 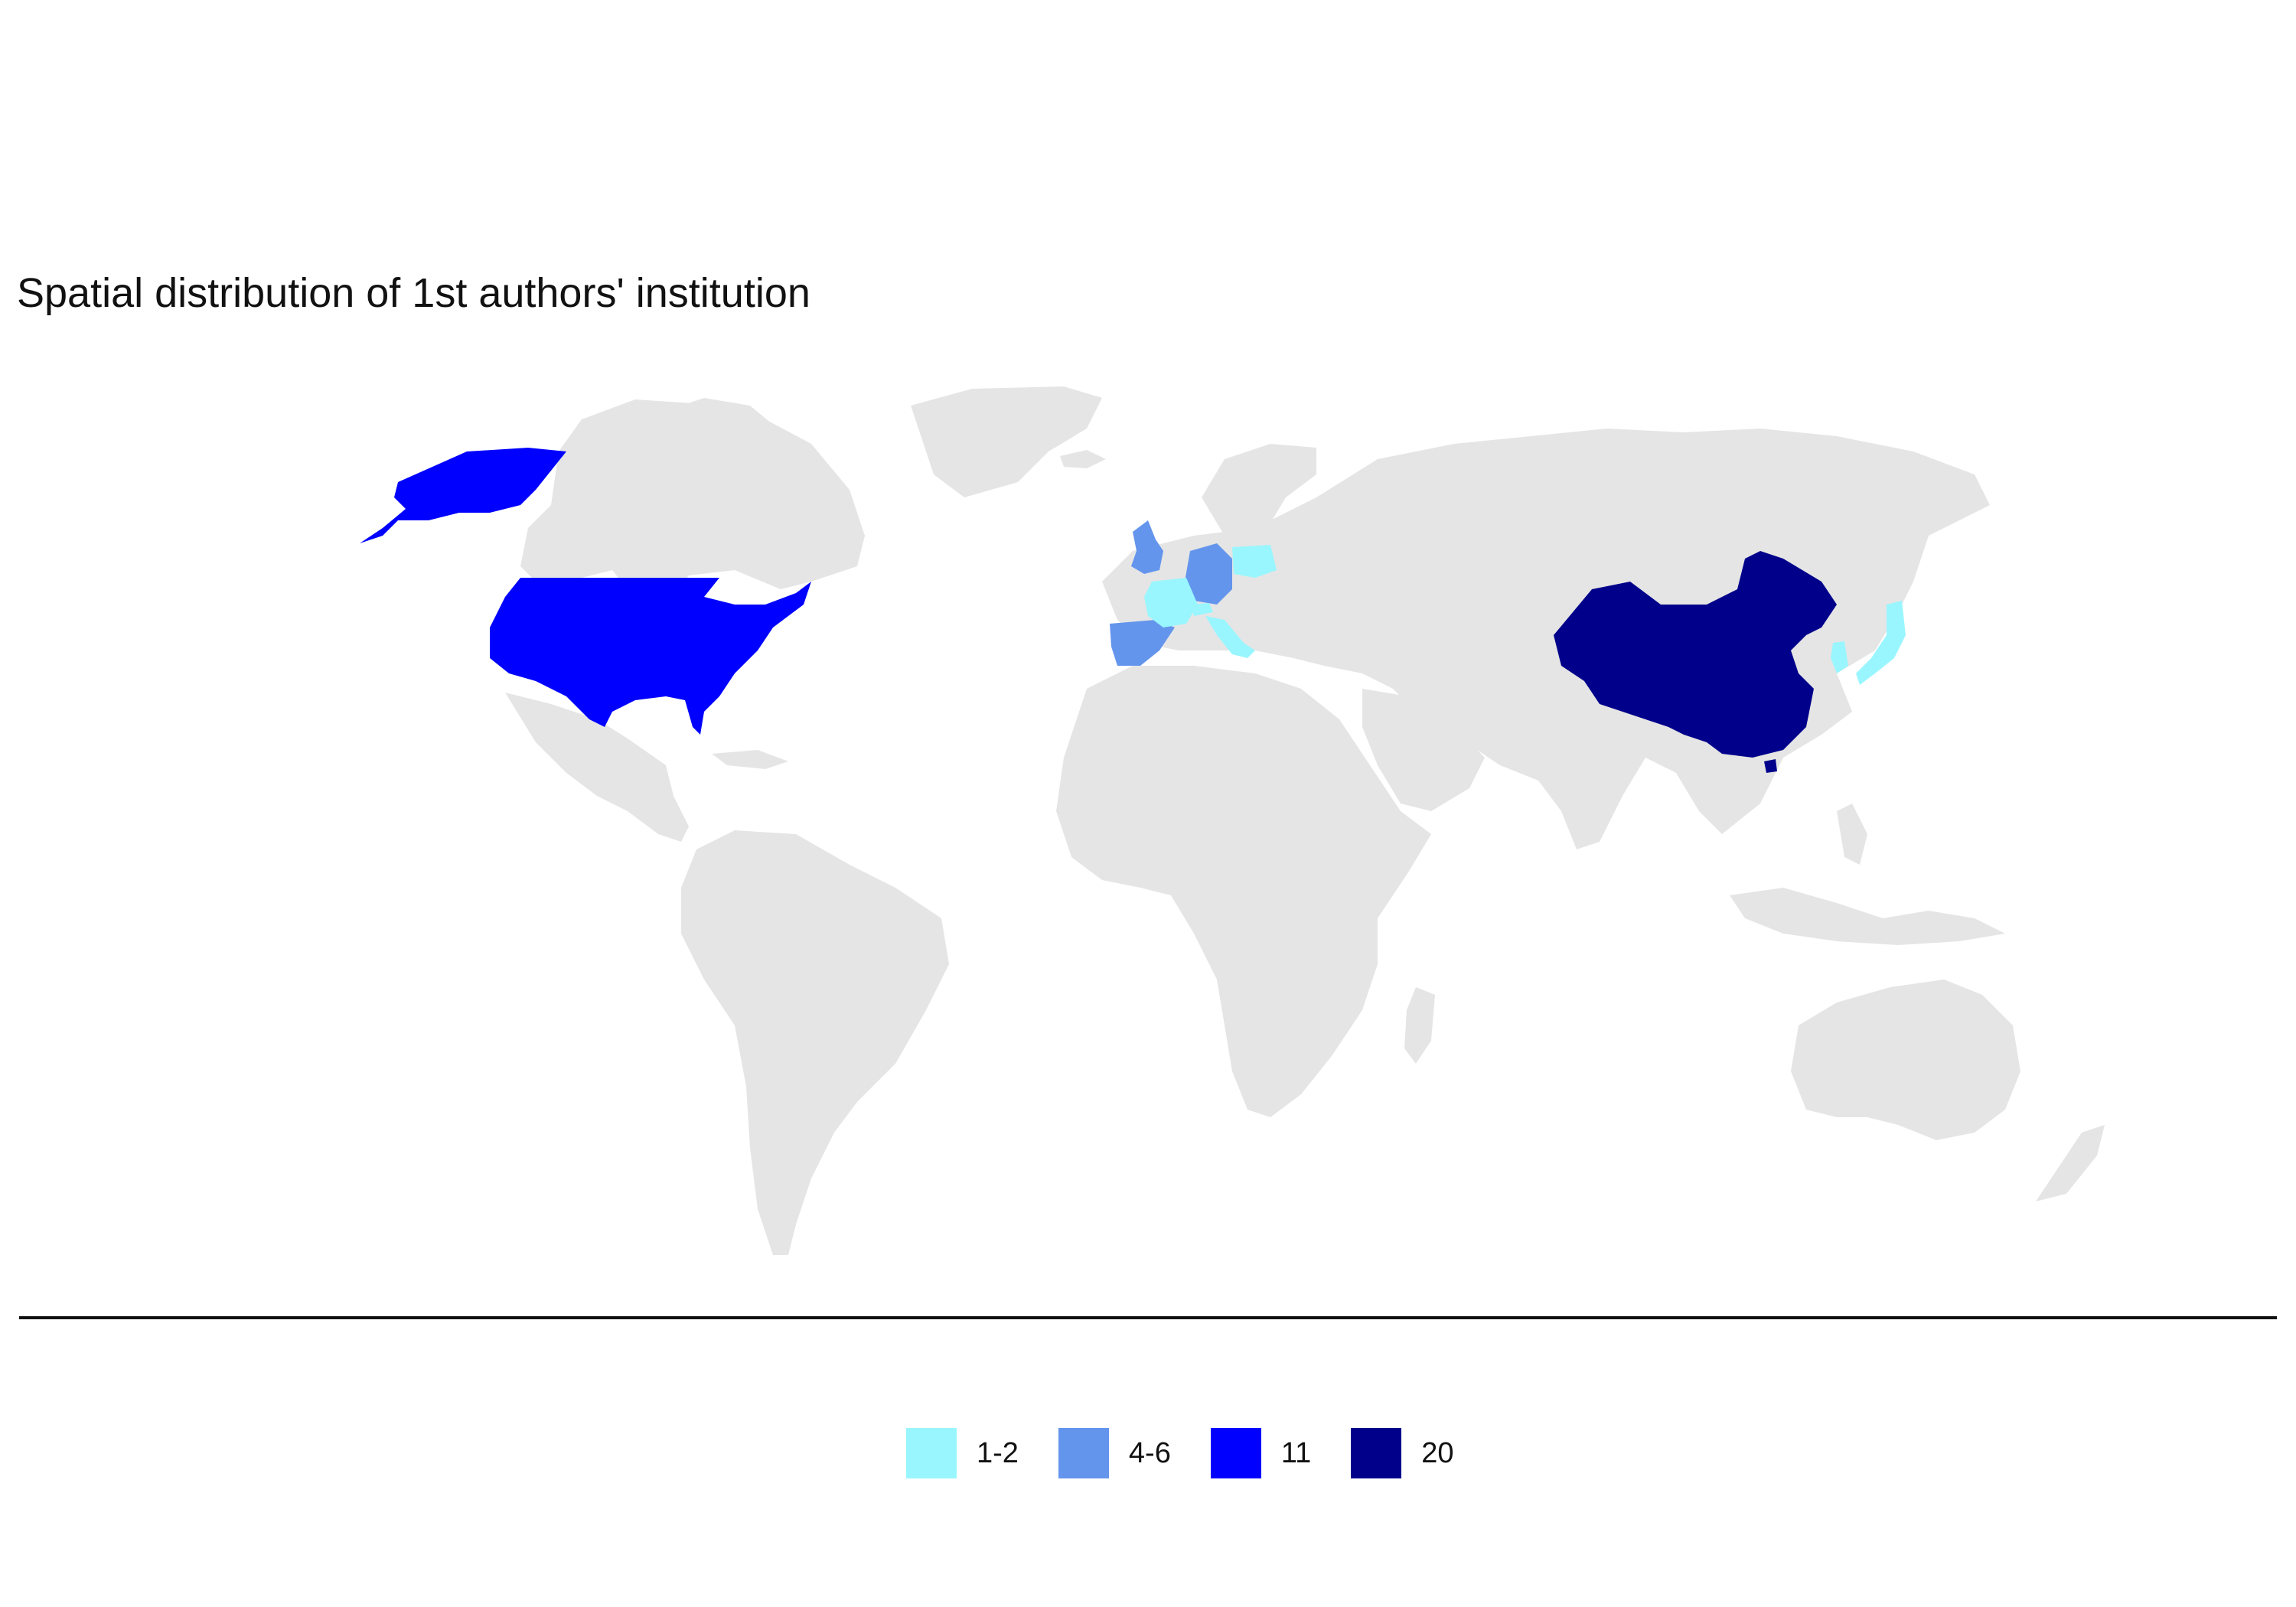 I want to click on region-united-states, so click(x=650, y=656).